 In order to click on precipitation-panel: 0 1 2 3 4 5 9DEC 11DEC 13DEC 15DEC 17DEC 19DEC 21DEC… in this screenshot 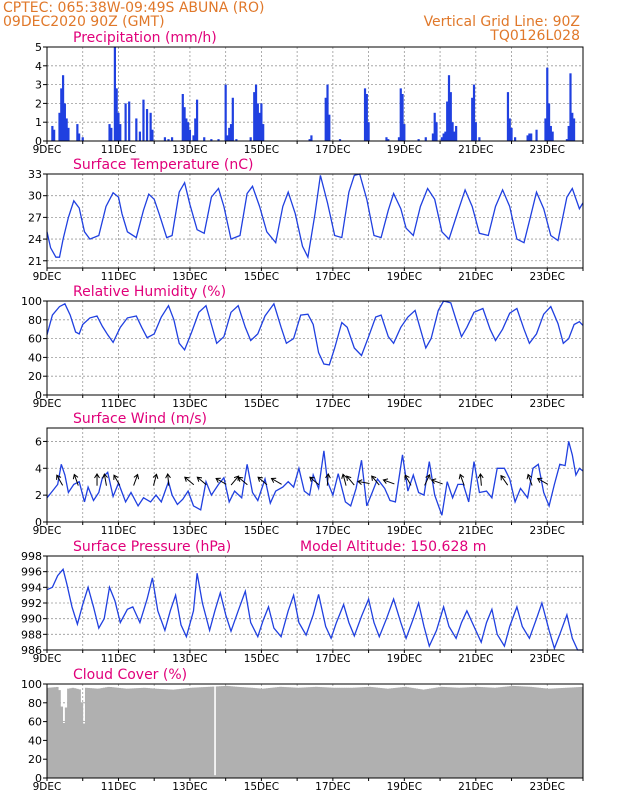, I will do `click(308, 93)`.